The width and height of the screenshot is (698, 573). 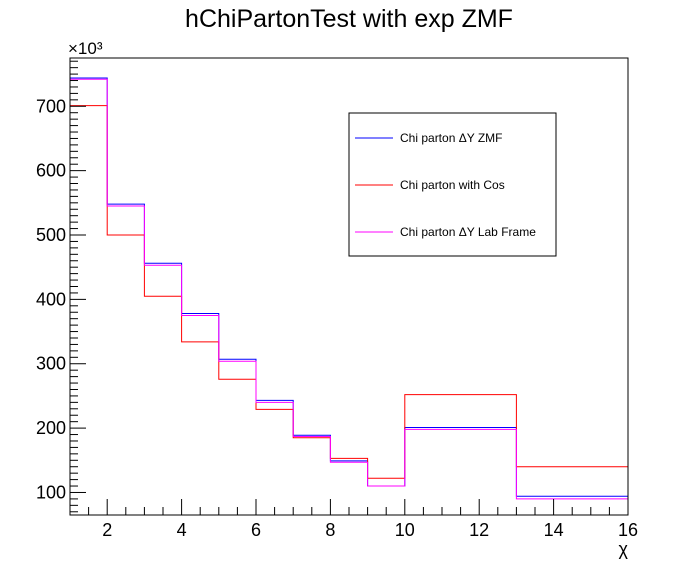 I want to click on x-tick-label: 8, so click(x=330, y=530).